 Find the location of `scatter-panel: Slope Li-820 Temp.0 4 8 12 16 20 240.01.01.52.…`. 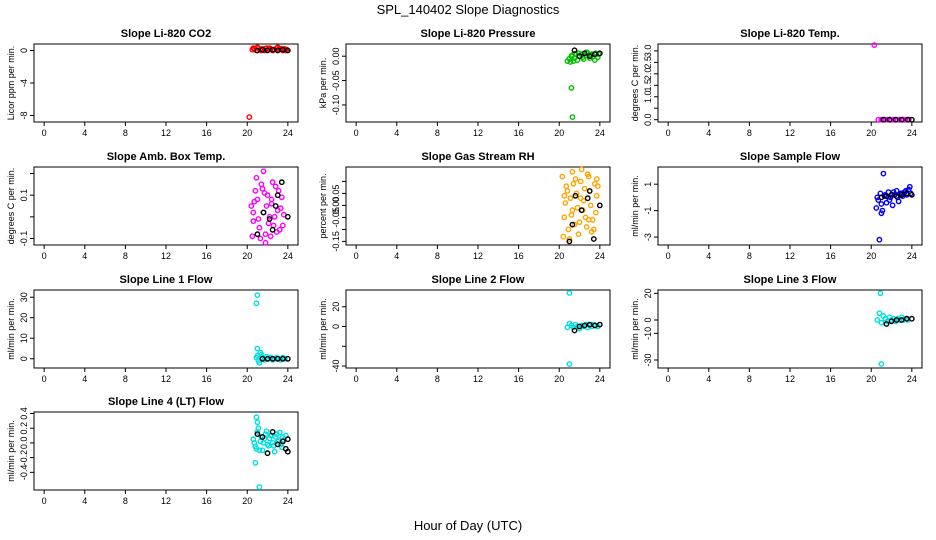

scatter-panel: Slope Li-820 Temp.0 4 8 12 16 20 240.01.01.52.… is located at coordinates (776, 83).